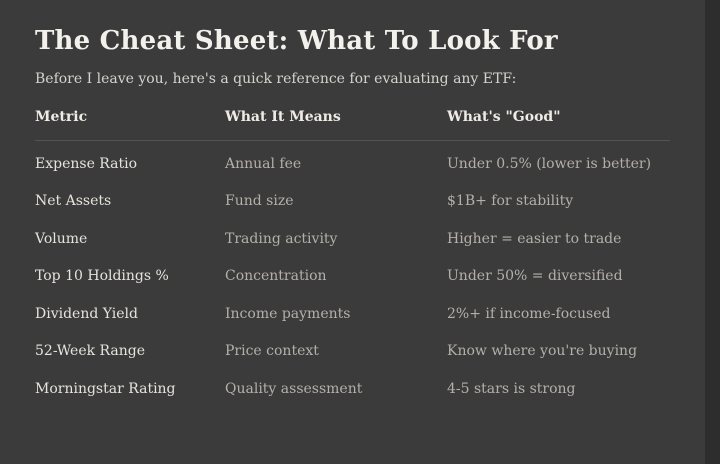 This screenshot has width=720, height=464. Describe the element at coordinates (259, 201) in the screenshot. I see `cell-meaning: Fund size` at that location.